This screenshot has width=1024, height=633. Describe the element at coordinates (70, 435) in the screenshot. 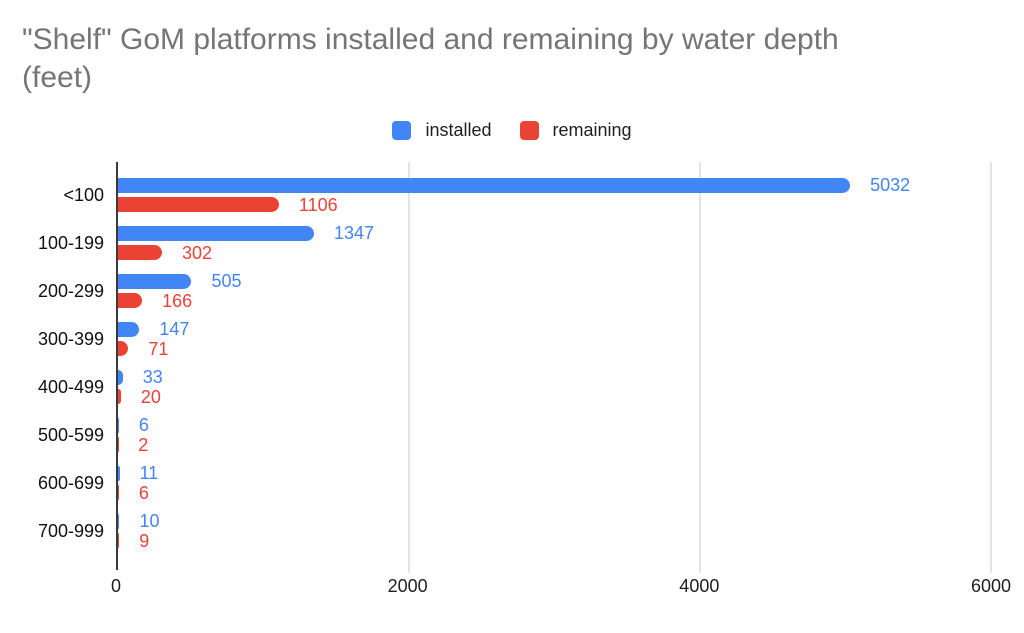

I see `category-label: 500-599` at that location.